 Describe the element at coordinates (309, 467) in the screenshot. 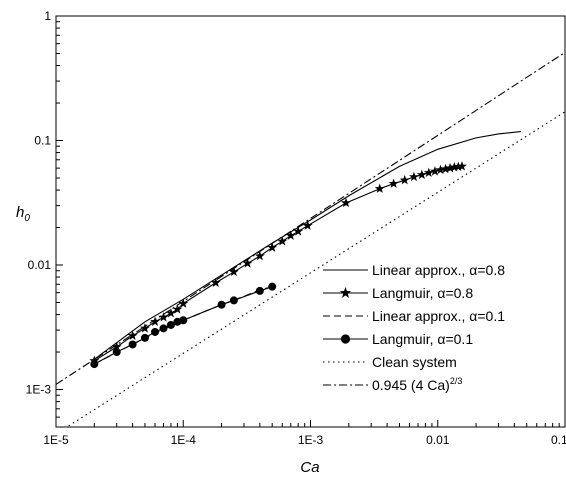

I see `x-axis-label: Ca` at that location.